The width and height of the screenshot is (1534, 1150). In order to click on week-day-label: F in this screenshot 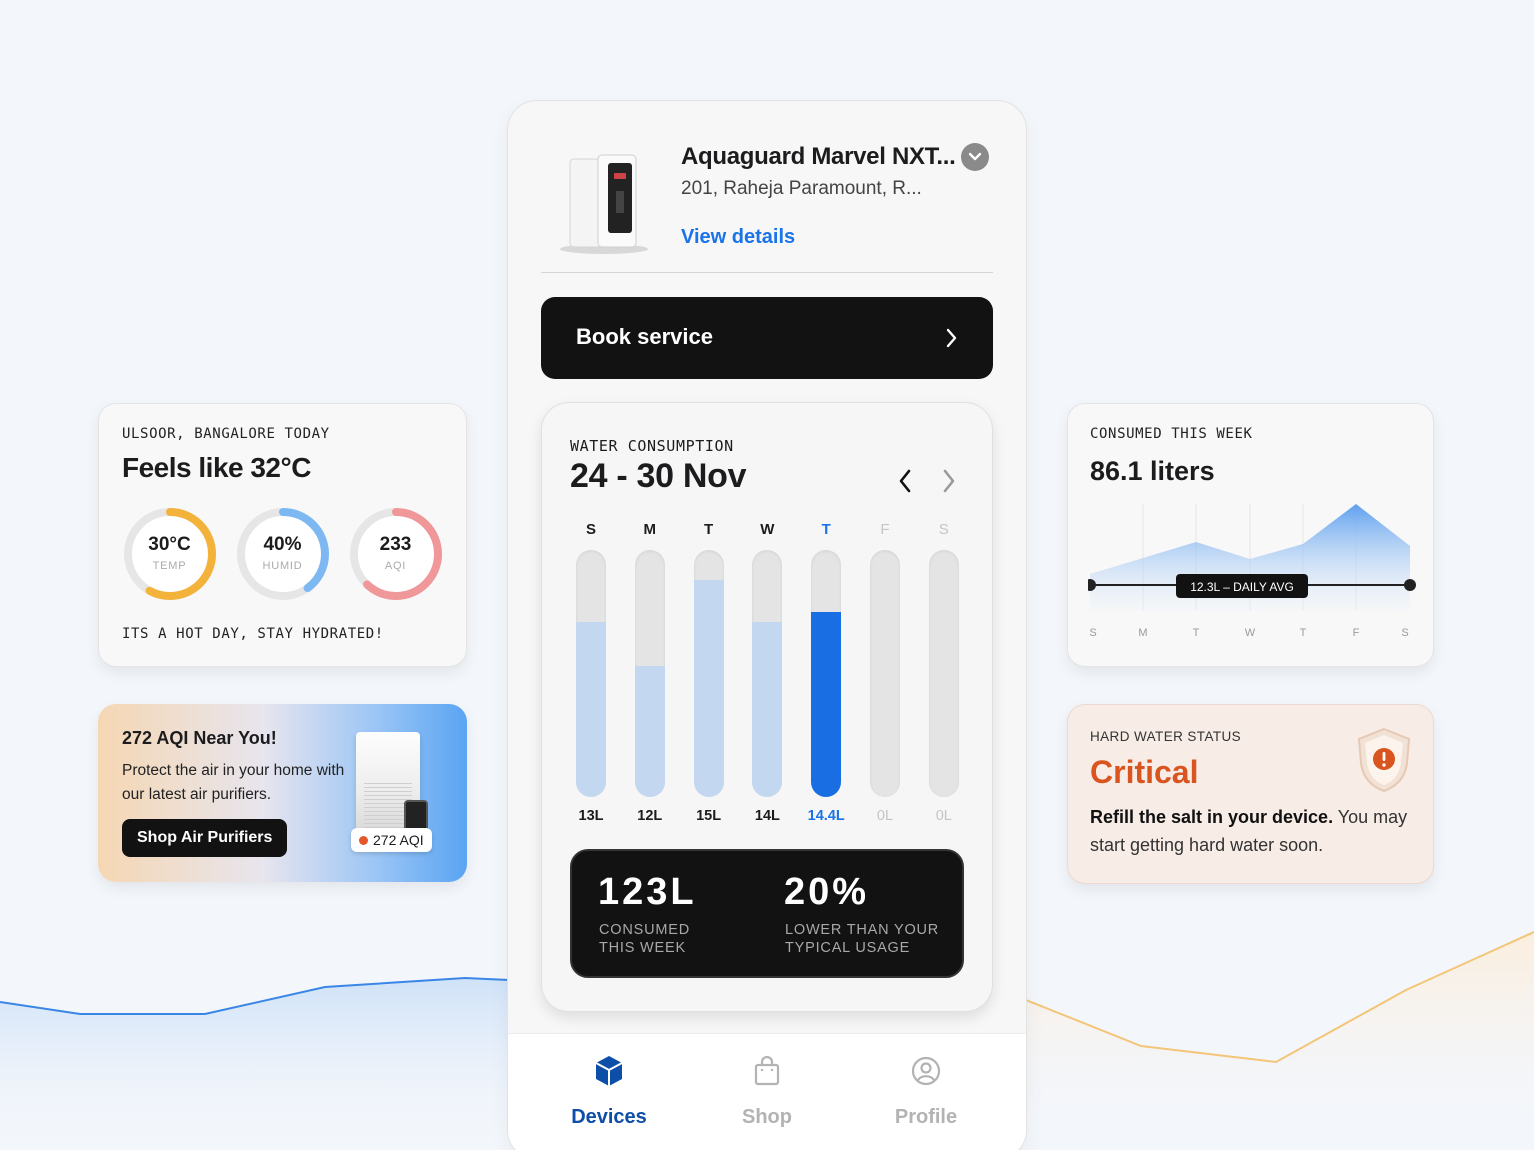, I will do `click(1356, 633)`.